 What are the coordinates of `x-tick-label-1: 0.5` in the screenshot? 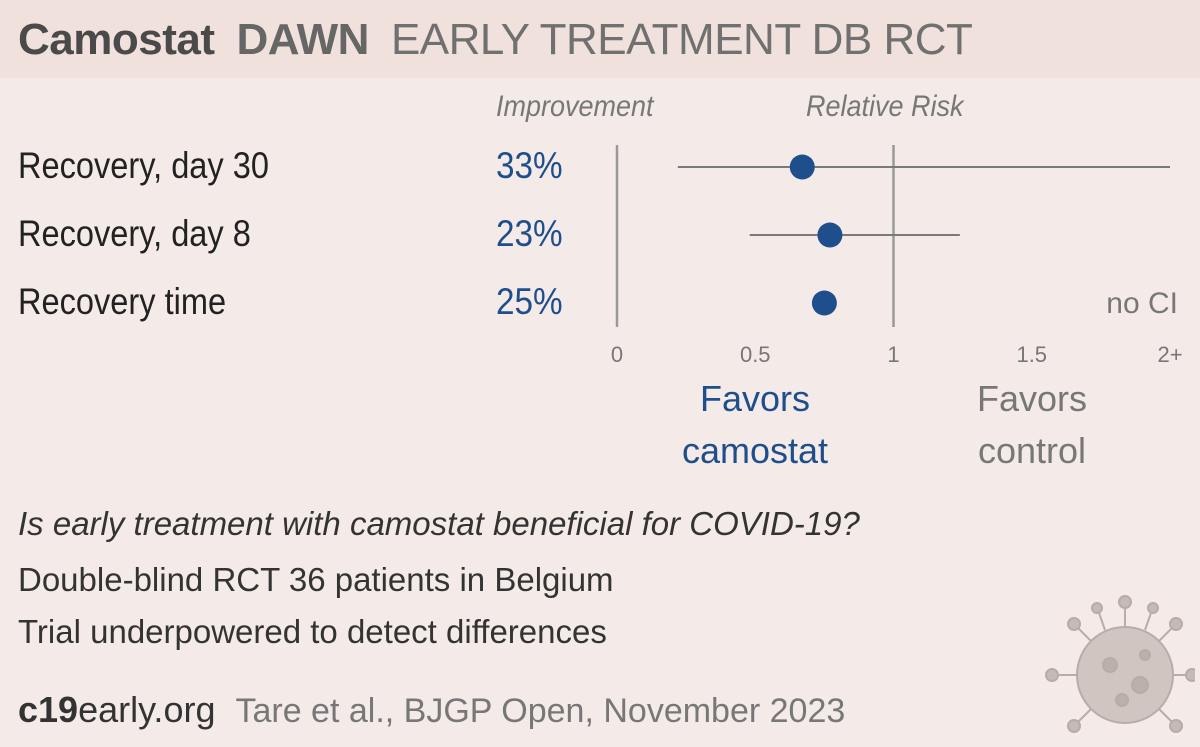 It's located at (755, 354).